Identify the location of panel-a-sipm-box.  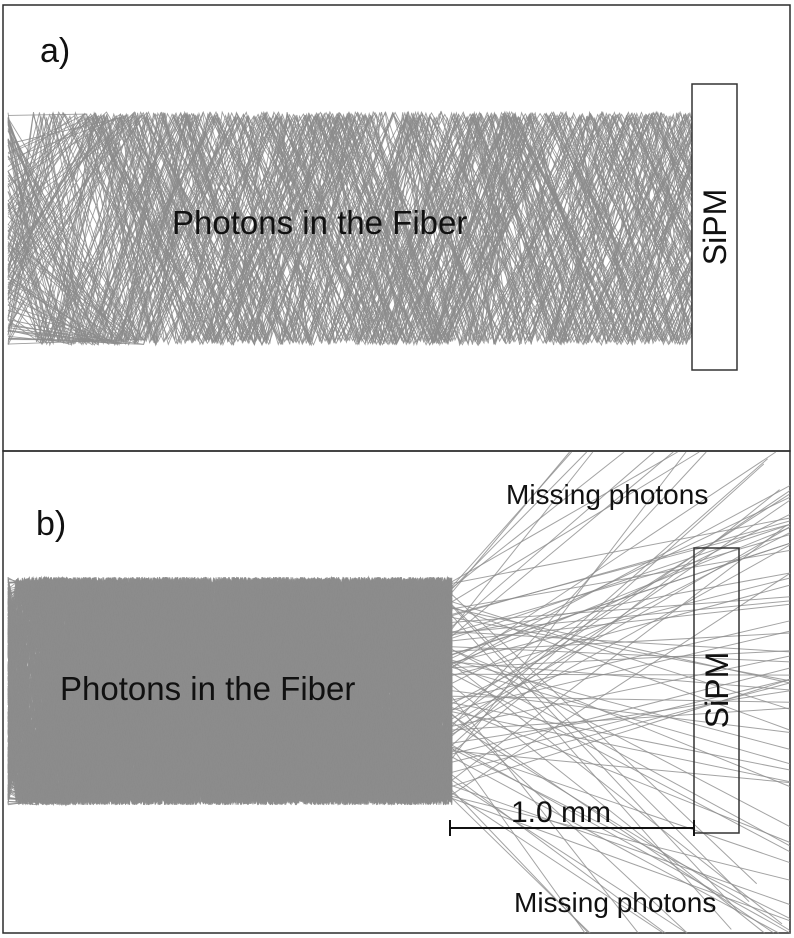
(714, 227).